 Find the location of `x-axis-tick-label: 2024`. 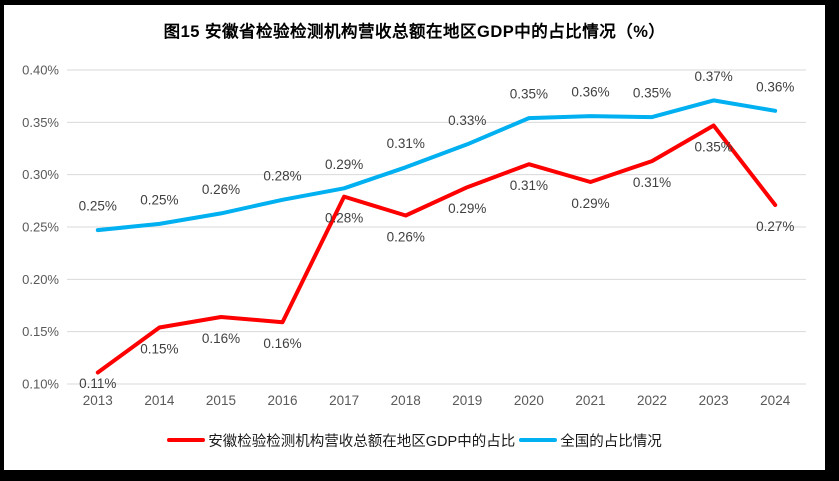

x-axis-tick-label: 2024 is located at coordinates (775, 400).